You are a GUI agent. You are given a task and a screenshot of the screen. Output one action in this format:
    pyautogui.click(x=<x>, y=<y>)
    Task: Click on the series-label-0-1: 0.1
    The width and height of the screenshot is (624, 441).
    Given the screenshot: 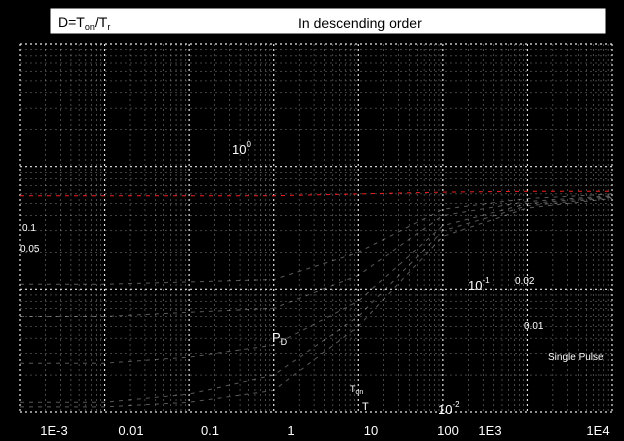 What is the action you would take?
    pyautogui.click(x=29, y=228)
    